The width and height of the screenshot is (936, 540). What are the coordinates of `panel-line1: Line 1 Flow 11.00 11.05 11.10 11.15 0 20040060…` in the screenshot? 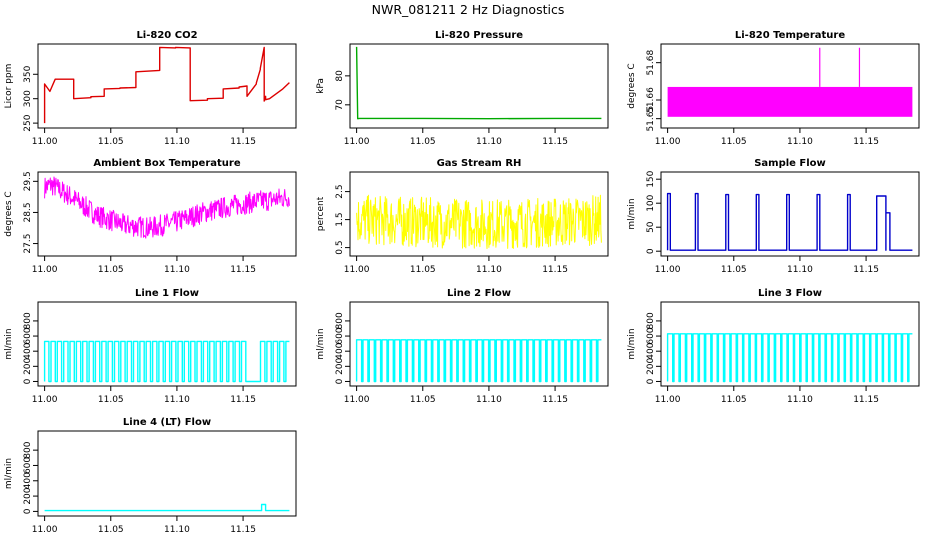 It's located at (150, 346).